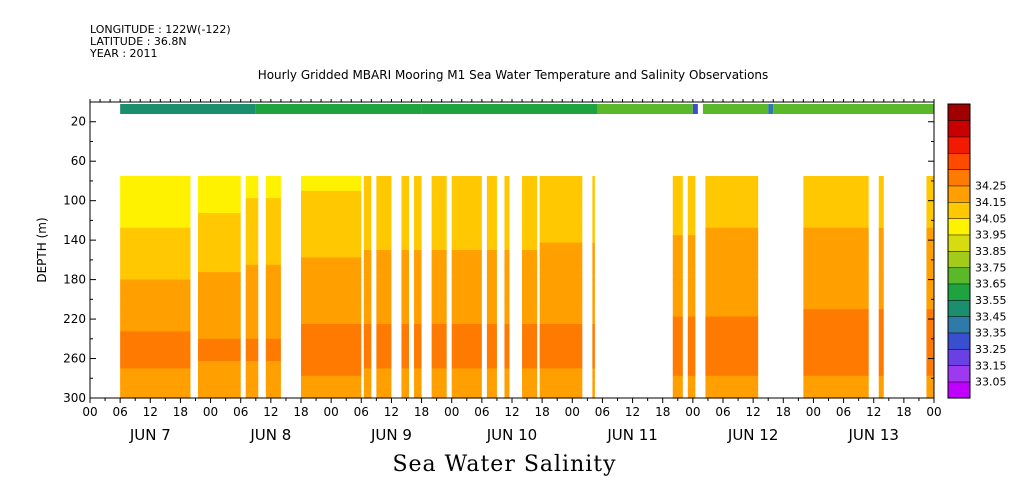  Describe the element at coordinates (42, 249) in the screenshot. I see `y-axis-label: DEPTH (m)` at that location.